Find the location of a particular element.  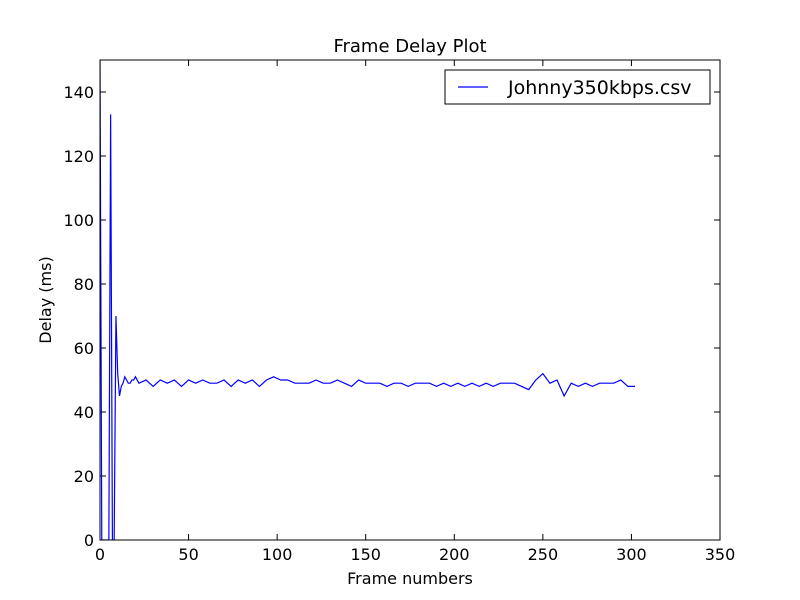

x-tick-label: 250 is located at coordinates (543, 554).